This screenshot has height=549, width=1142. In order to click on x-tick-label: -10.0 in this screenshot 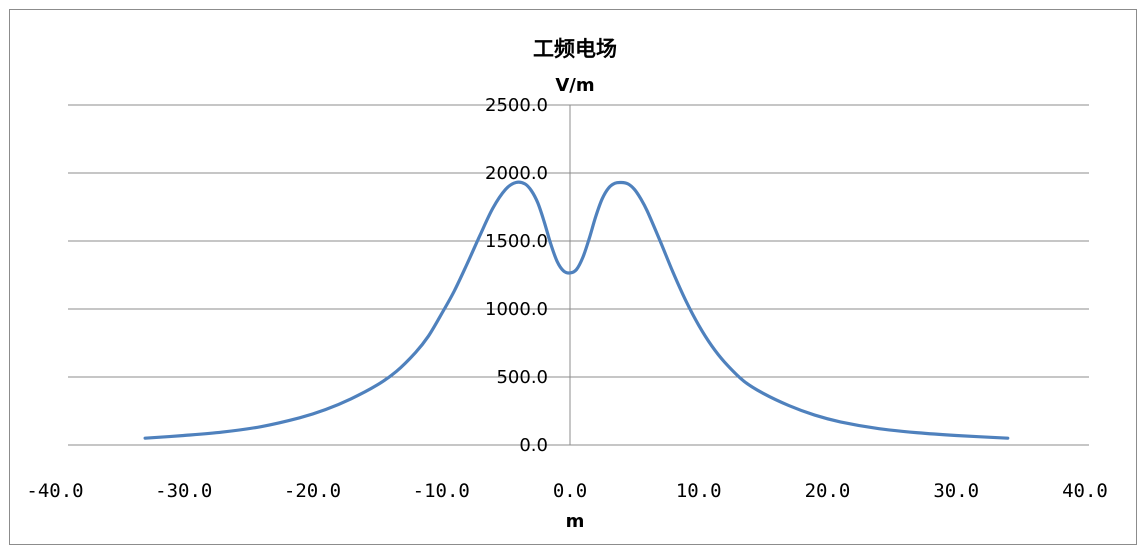, I will do `click(441, 491)`.